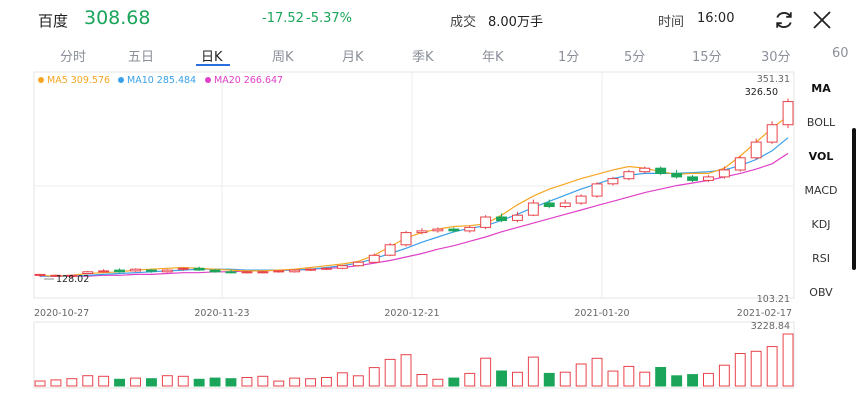  Describe the element at coordinates (821, 156) in the screenshot. I see `indicator-vol: VOL` at that location.